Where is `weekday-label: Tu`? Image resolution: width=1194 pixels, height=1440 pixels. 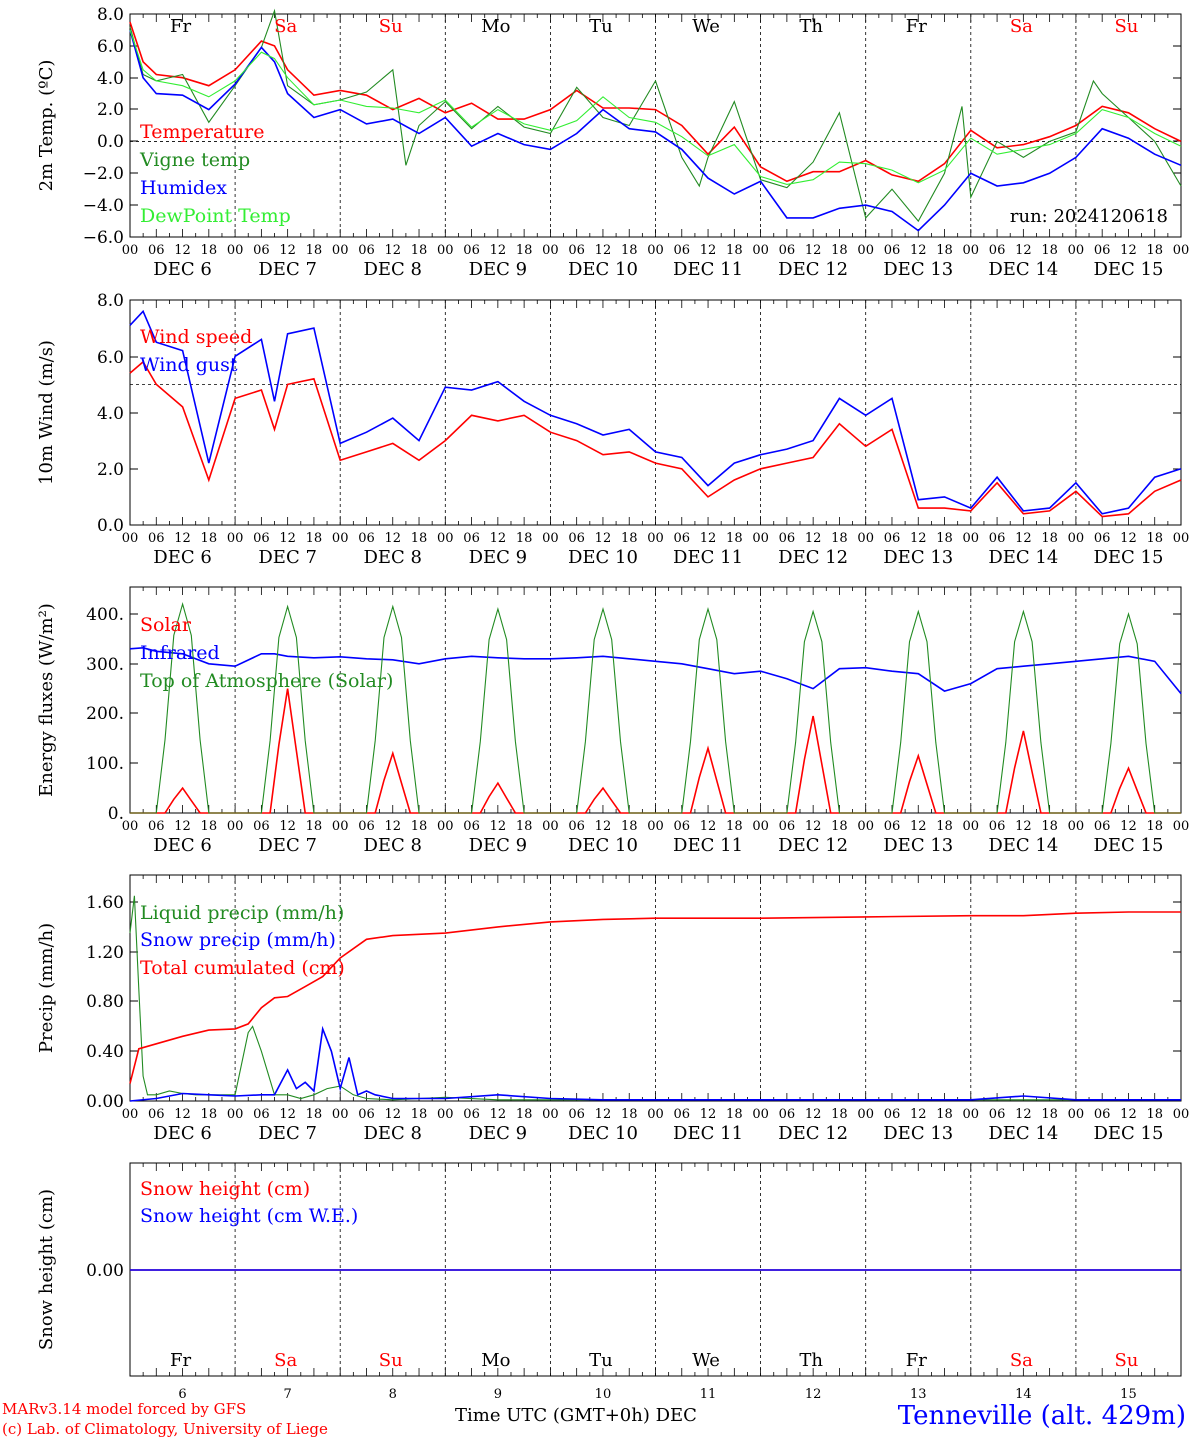 weekday-label: Tu is located at coordinates (601, 1360).